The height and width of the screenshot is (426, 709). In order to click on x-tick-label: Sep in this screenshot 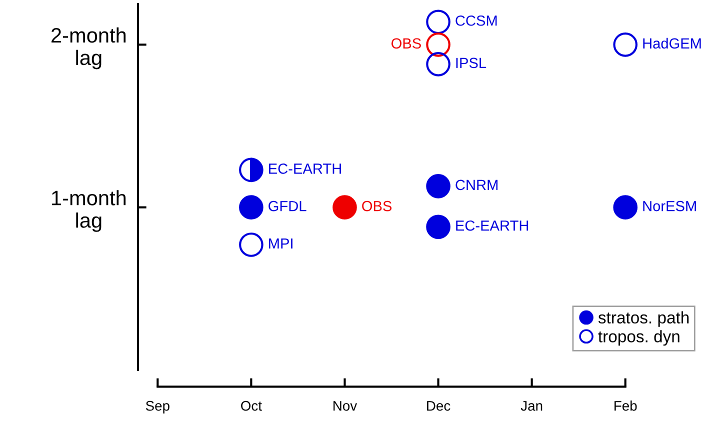, I will do `click(158, 407)`.